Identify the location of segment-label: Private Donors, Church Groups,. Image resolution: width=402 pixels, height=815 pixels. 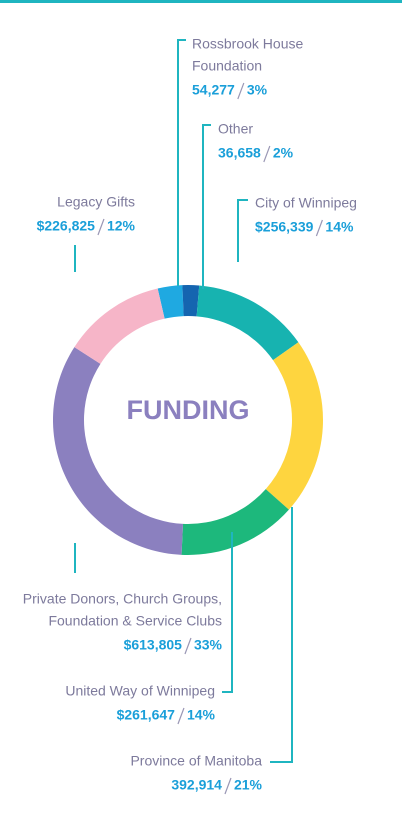
(122, 599).